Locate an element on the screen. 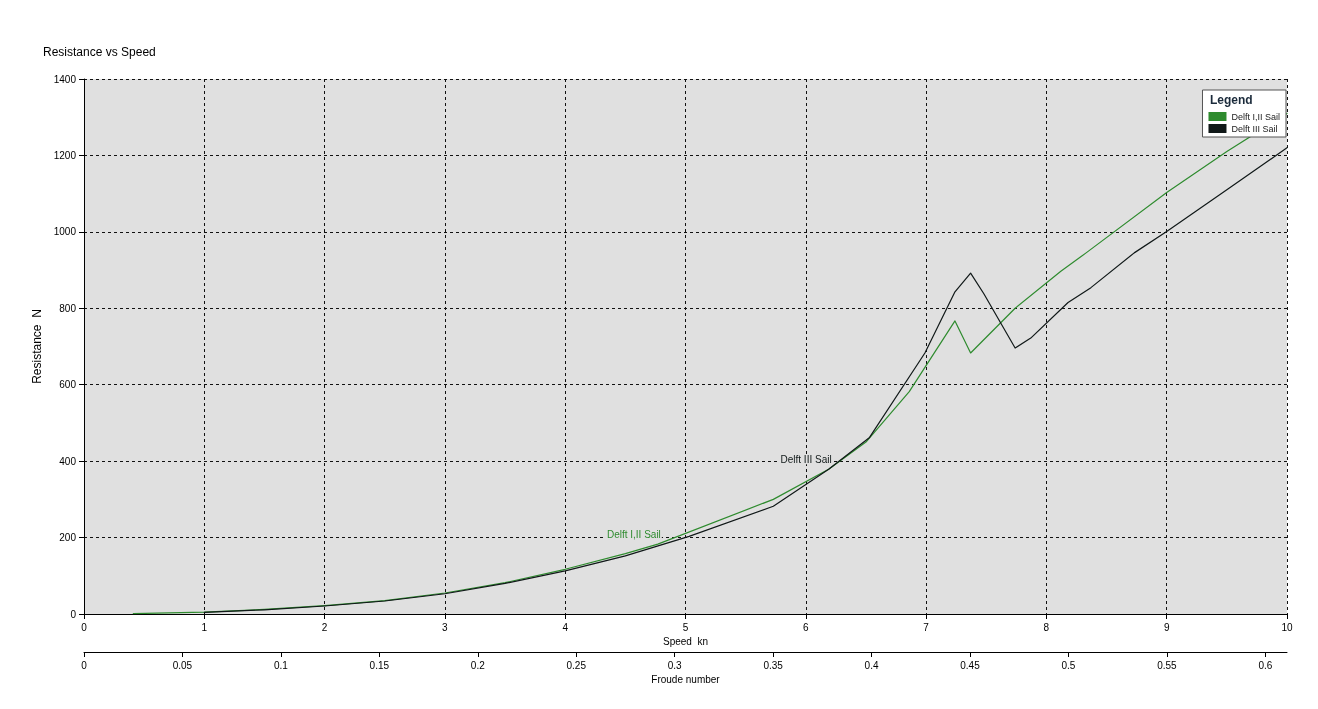 The image size is (1318, 709). x-tick-label: 8 is located at coordinates (1046, 627).